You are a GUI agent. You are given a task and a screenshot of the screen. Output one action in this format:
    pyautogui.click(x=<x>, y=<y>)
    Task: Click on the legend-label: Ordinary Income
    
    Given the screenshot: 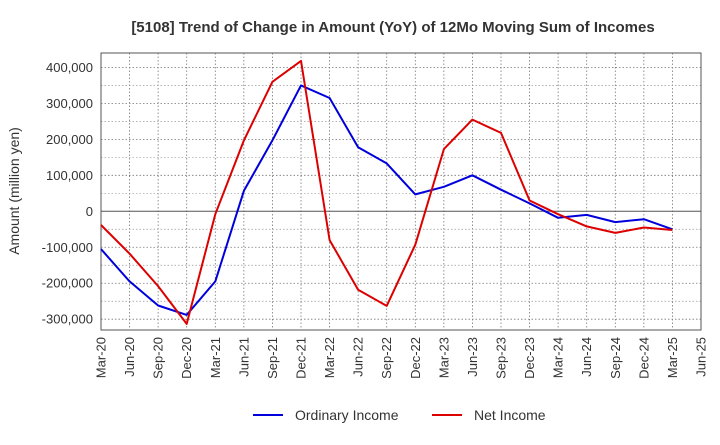 What is the action you would take?
    pyautogui.click(x=347, y=415)
    